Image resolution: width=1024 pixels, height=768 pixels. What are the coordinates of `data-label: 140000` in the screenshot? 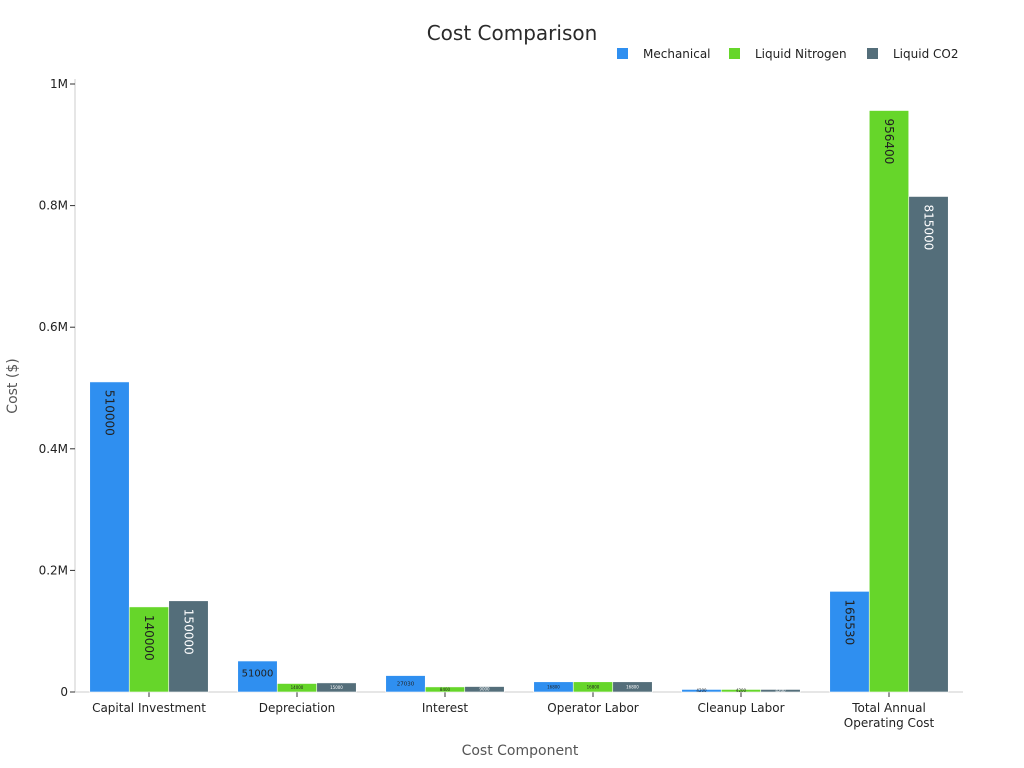 It's located at (149, 638).